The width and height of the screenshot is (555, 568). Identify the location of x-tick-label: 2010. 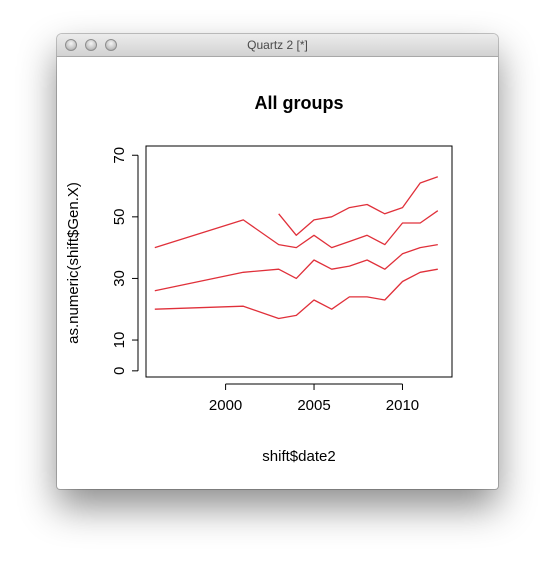
(402, 405).